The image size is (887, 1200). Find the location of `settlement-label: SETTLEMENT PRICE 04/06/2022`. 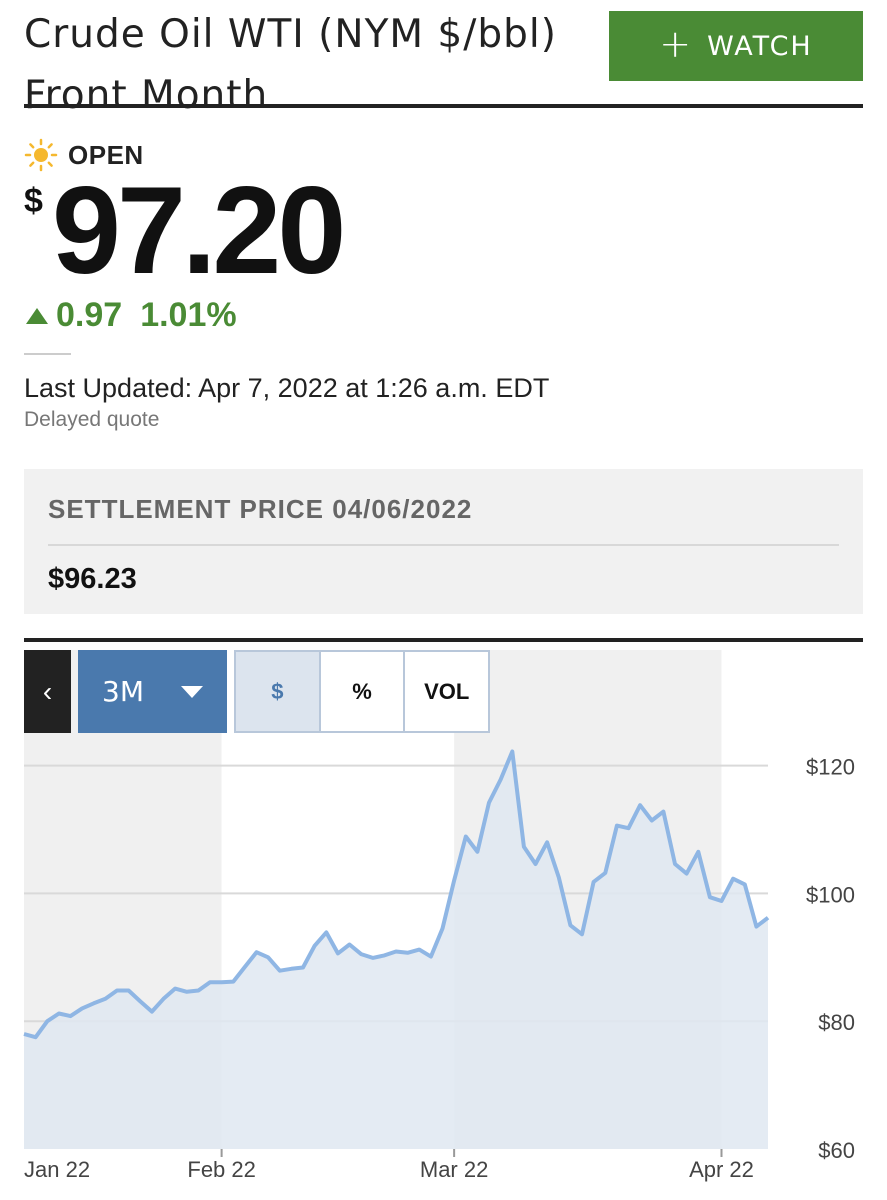

settlement-label: SETTLEMENT PRICE 04/06/2022 is located at coordinates (260, 509).